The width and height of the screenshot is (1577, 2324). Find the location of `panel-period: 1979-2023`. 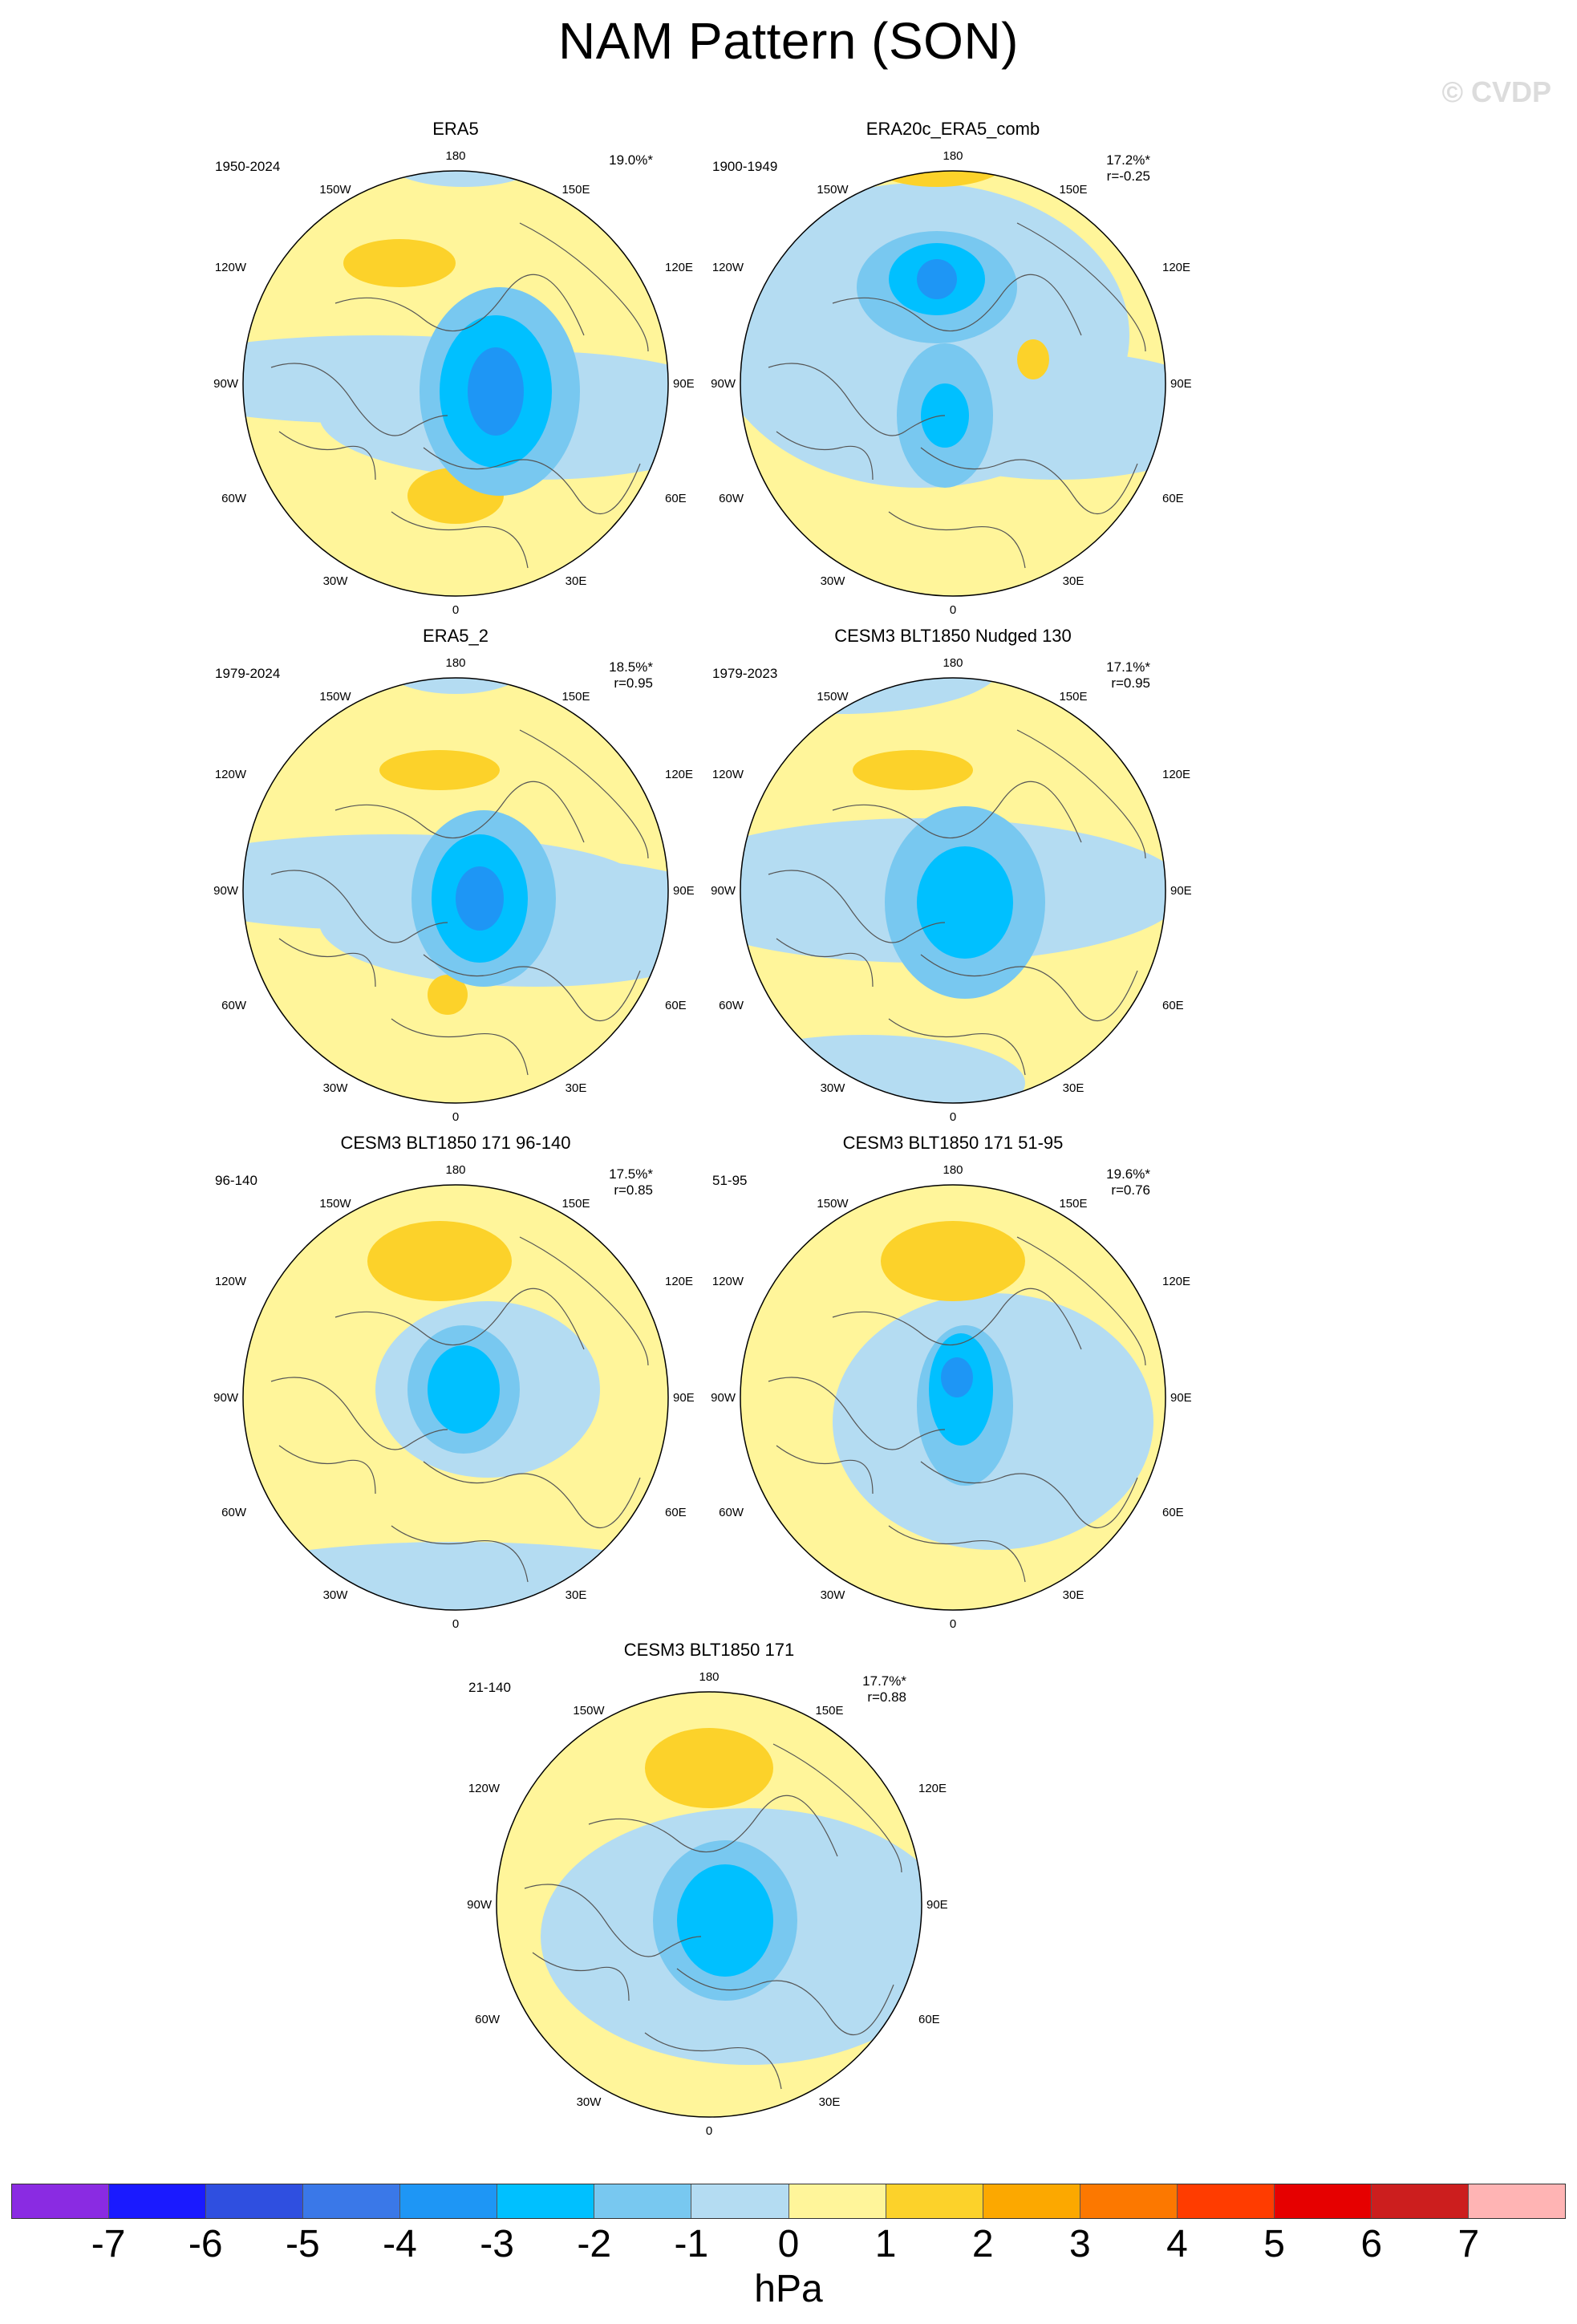

panel-period: 1979-2023 is located at coordinates (745, 673).